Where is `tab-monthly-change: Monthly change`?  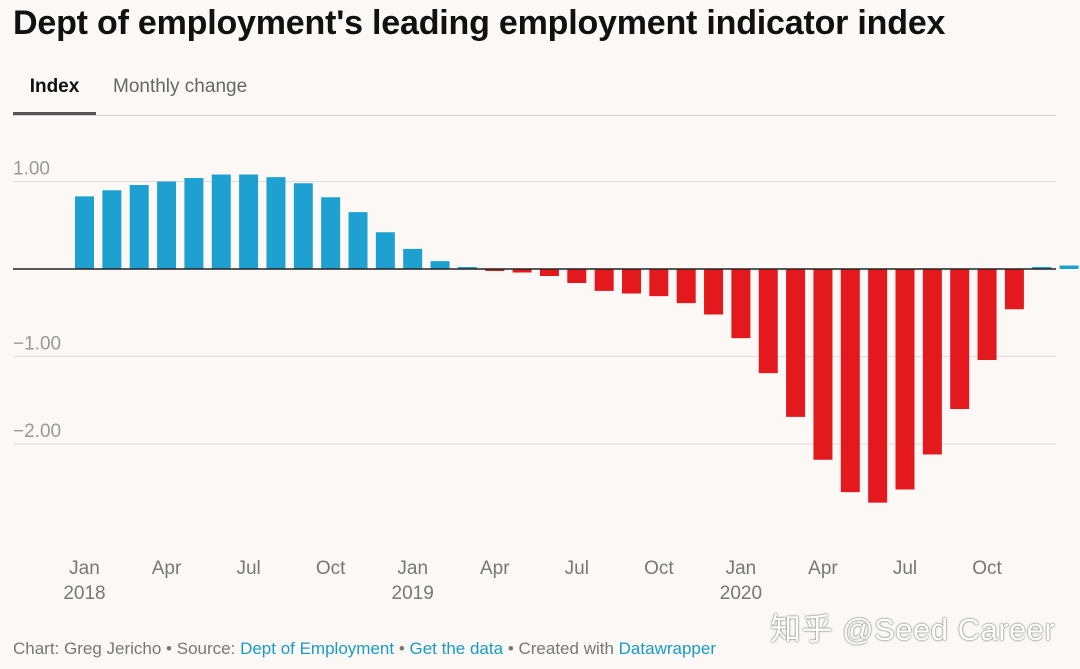 tab-monthly-change: Monthly change is located at coordinates (180, 86).